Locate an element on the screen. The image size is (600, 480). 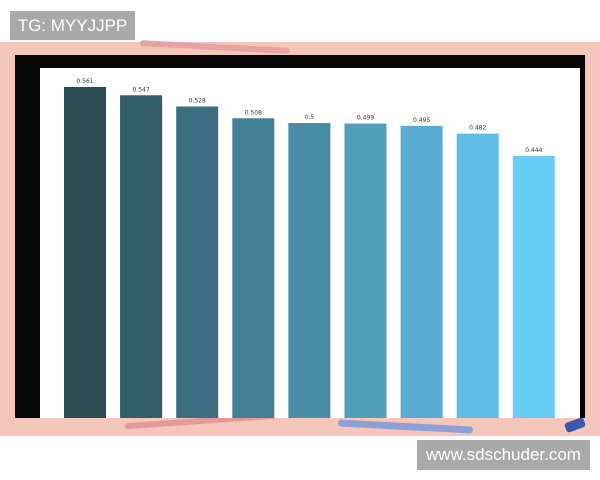
watermark-bottom-right: www.sdschuder.com is located at coordinates (503, 455).